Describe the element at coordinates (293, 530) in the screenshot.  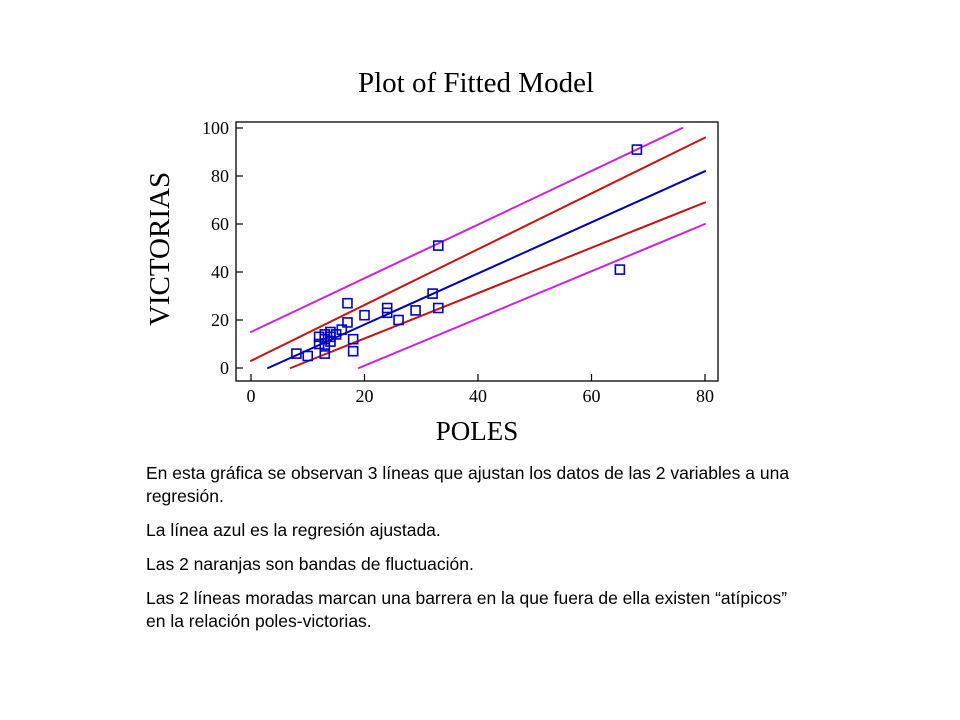
I see `note-blue-line: La línea azul es la regresión ajustada.` at that location.